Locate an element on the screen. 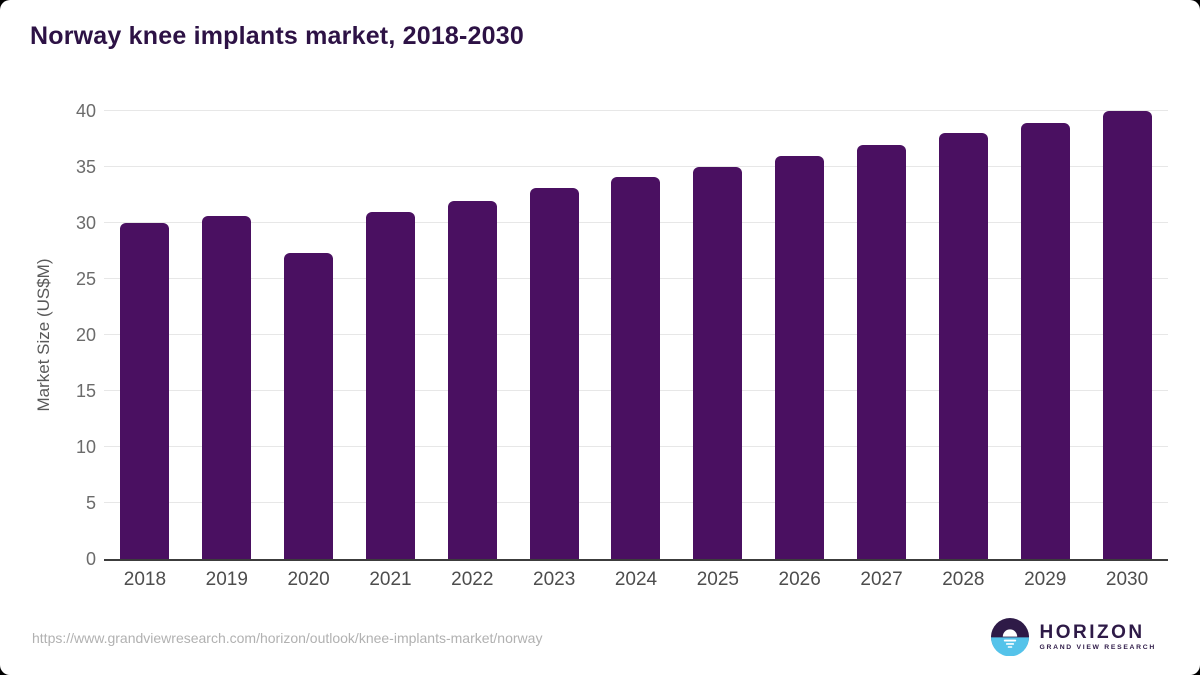 This screenshot has width=1200, height=675. bar-slot-2026 is located at coordinates (800, 335).